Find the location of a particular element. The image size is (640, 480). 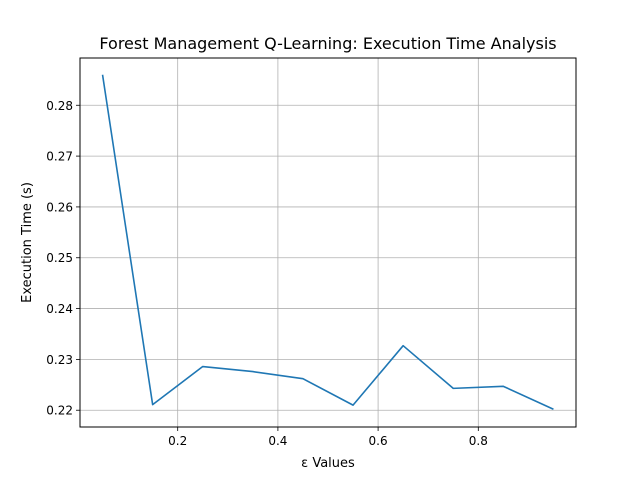

y-tick-label: 0.27 is located at coordinates (59, 157).